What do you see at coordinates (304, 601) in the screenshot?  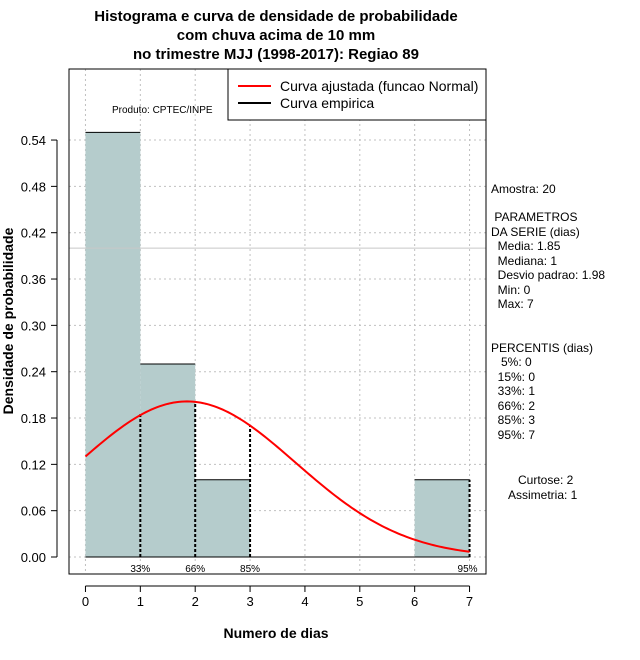 I see `x-tick-label-4: 4` at bounding box center [304, 601].